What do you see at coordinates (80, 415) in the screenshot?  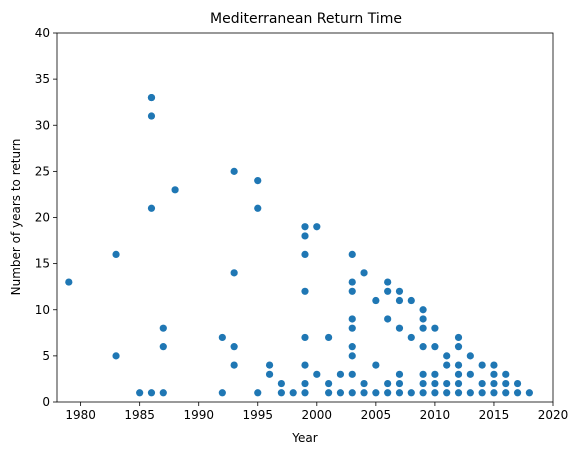 I see `x-tick-label: 1980` at bounding box center [80, 415].